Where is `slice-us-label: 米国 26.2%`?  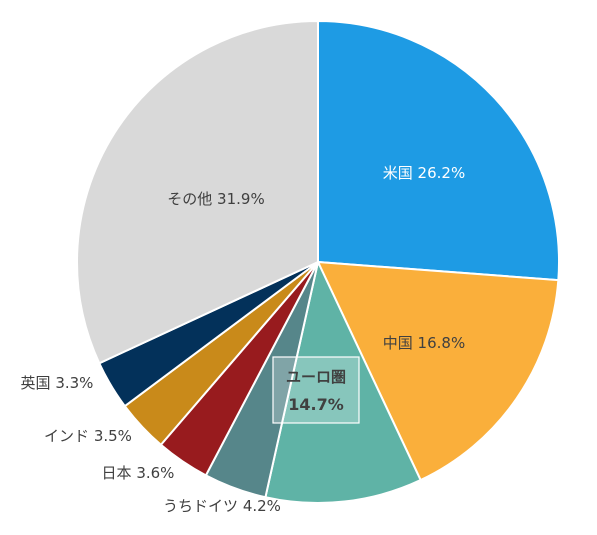 slice-us-label: 米国 26.2% is located at coordinates (424, 173).